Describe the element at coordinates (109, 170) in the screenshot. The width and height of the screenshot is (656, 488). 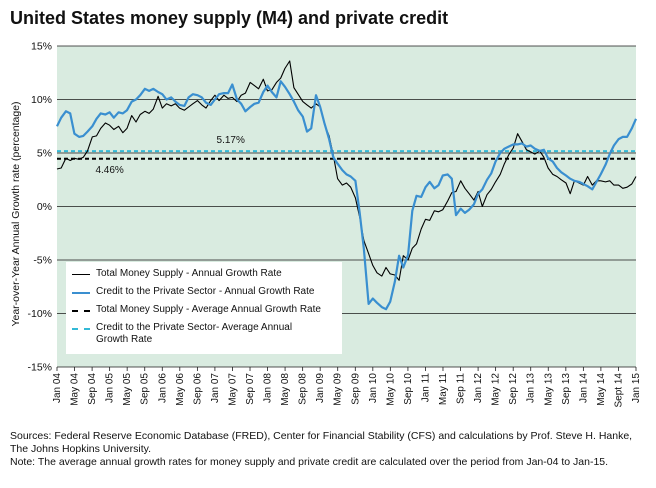
I see `annotation-label: 4.46%` at that location.